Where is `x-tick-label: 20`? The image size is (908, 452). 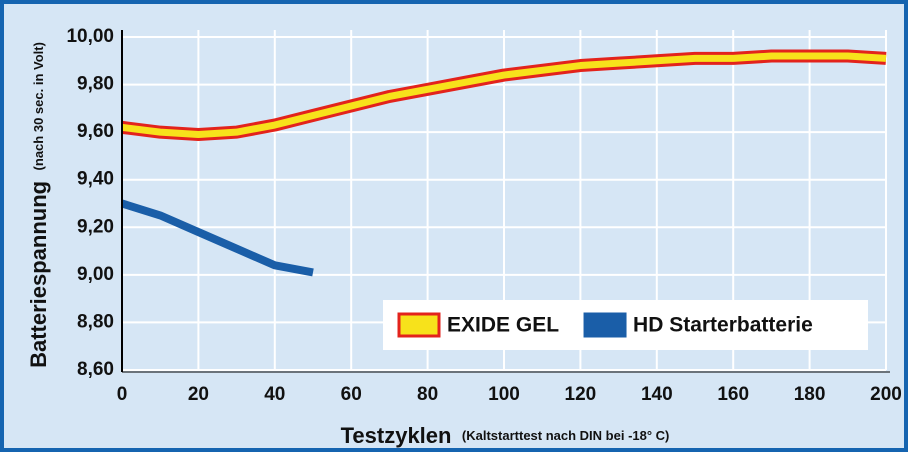
x-tick-label: 20 is located at coordinates (198, 394).